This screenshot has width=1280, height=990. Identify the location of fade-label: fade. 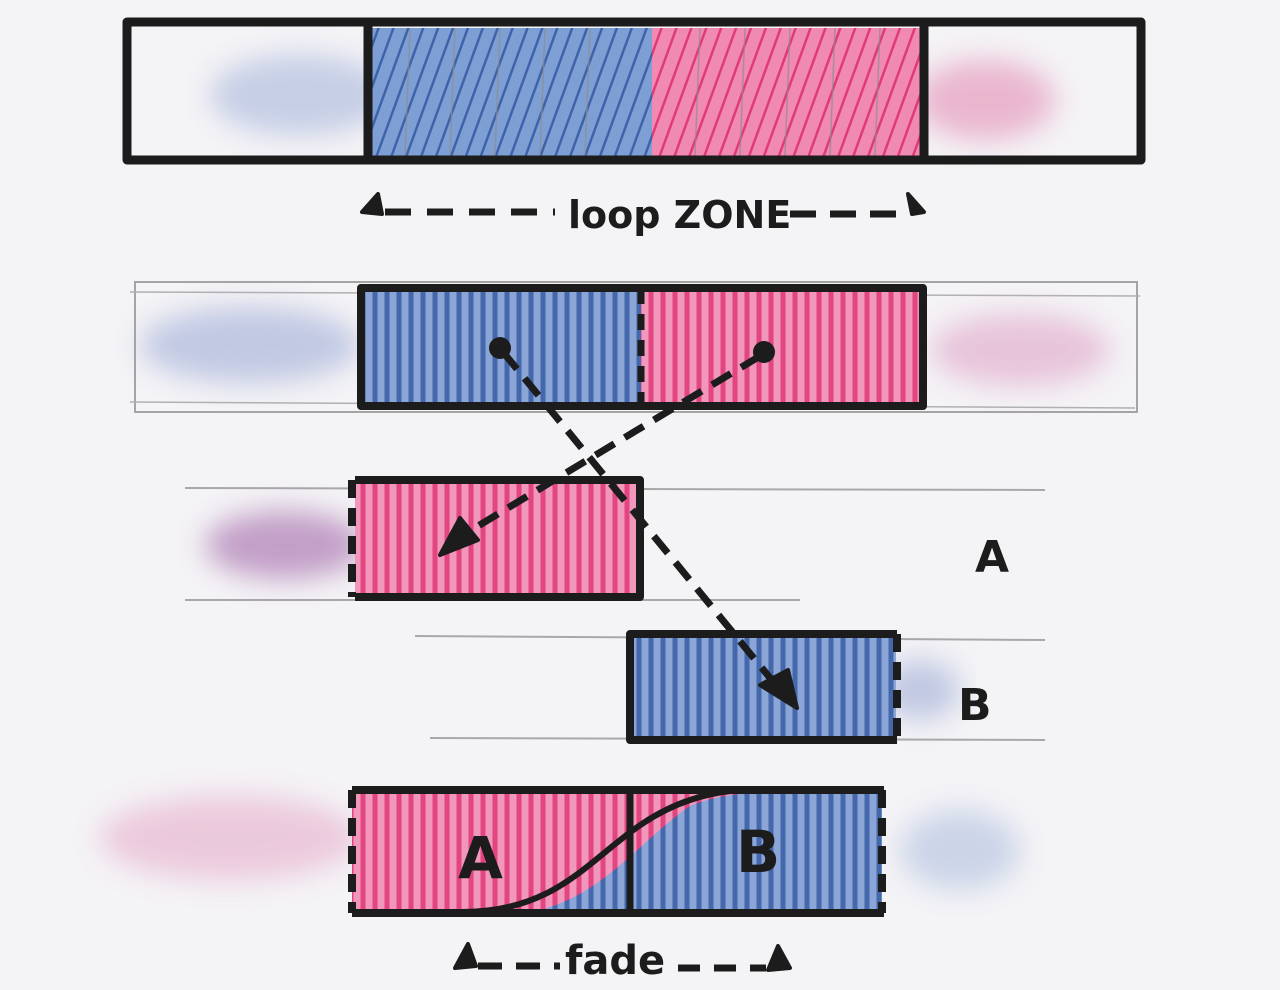
(615, 961).